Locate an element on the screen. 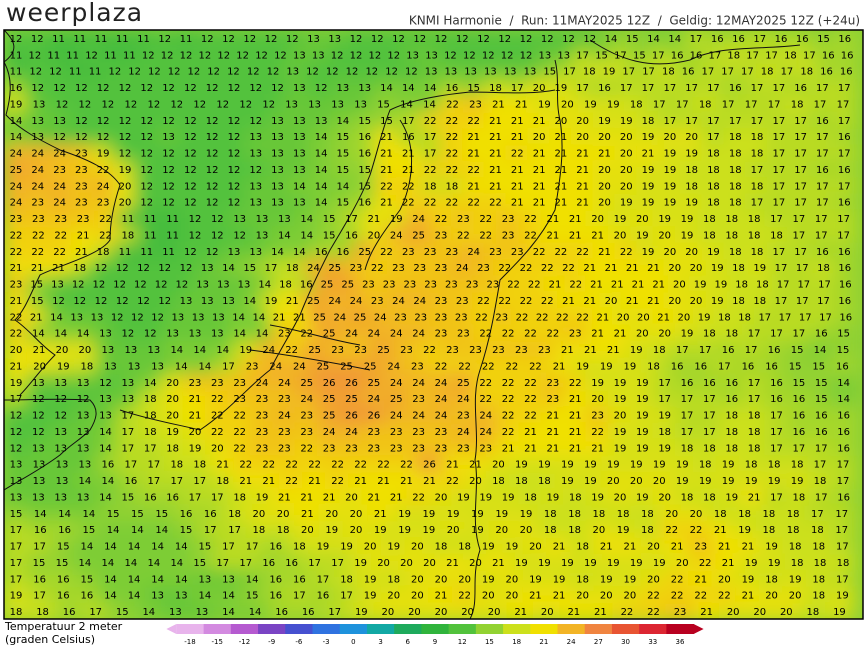  temperature-value: 11 is located at coordinates (16, 55).